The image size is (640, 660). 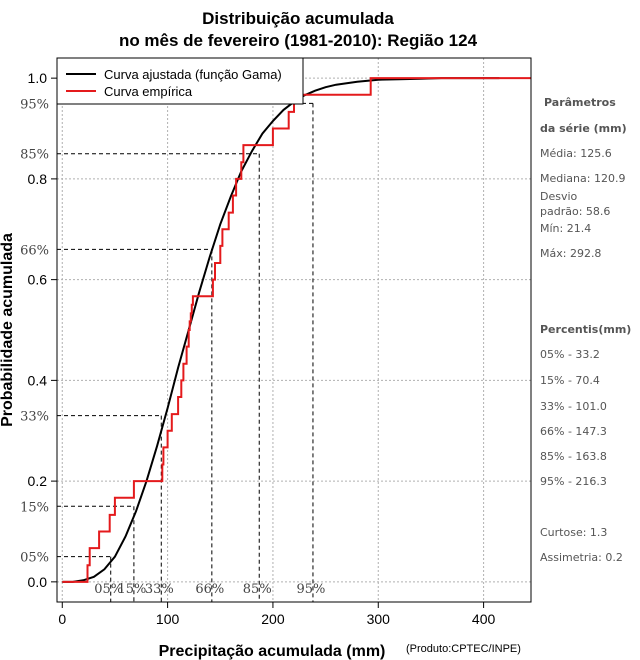 I want to click on y-tick-label: 0.2, so click(x=38, y=481).